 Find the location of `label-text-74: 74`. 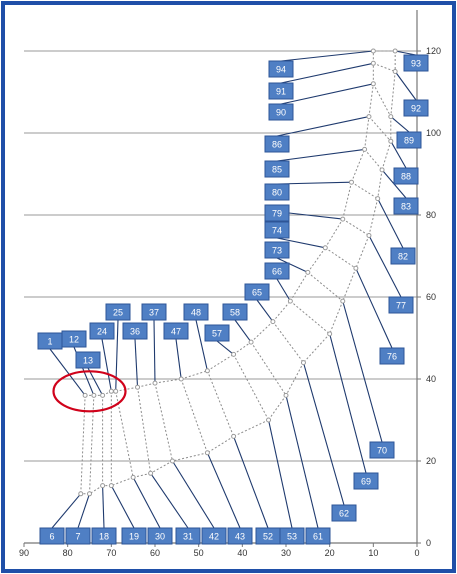

label-text-74: 74 is located at coordinates (277, 231).